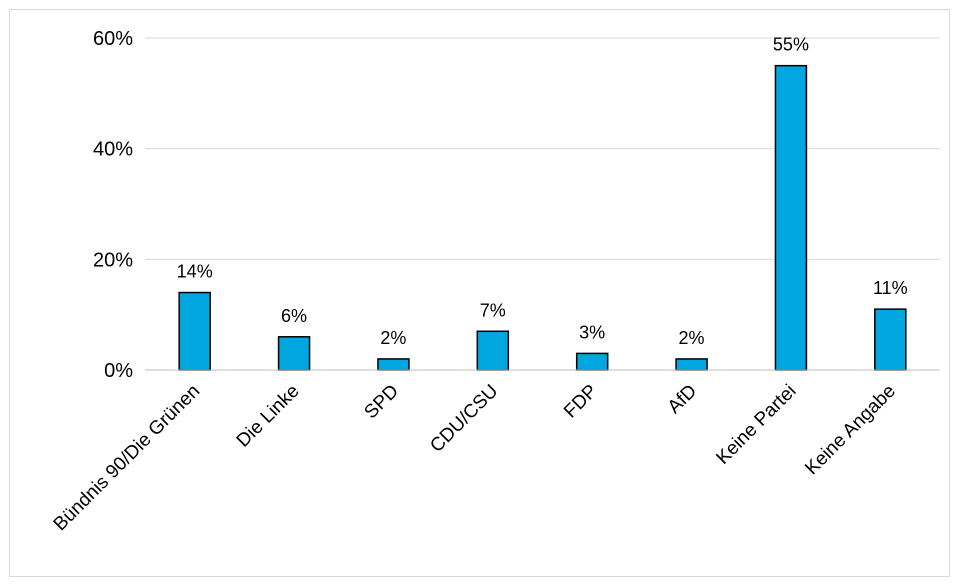 This screenshot has width=960, height=587. I want to click on category-label: Keine Partei, so click(756, 425).